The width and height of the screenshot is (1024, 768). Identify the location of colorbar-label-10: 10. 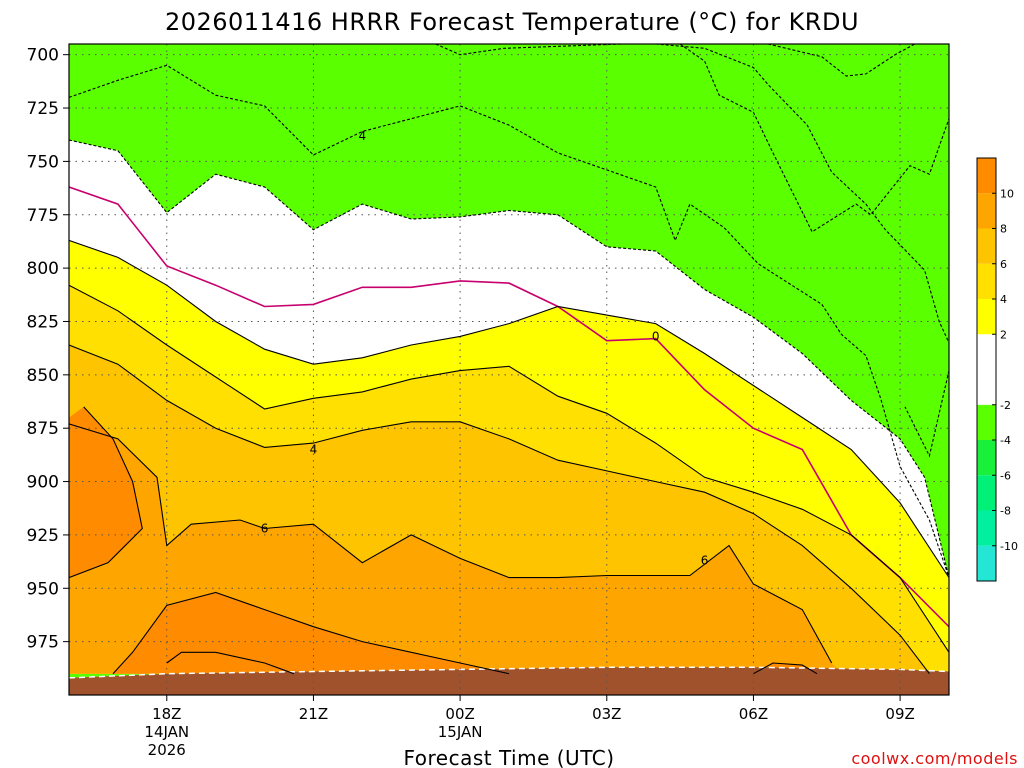
(1007, 193).